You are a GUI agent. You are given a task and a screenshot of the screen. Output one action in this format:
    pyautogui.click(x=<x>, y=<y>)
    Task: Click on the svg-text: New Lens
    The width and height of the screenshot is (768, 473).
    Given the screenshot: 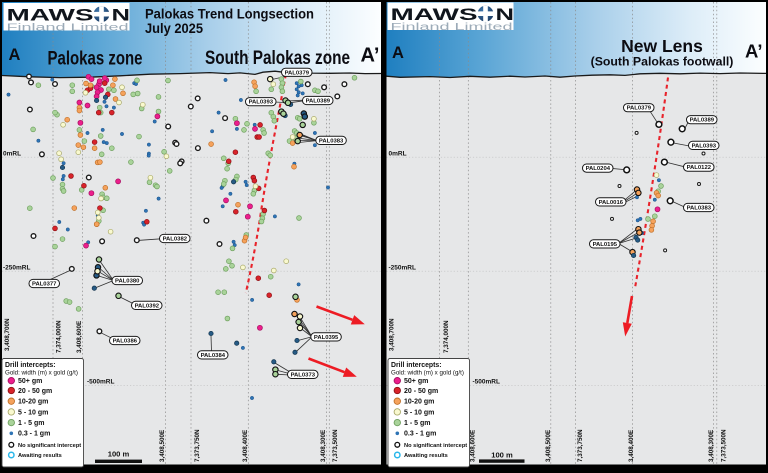 What is the action you would take?
    pyautogui.click(x=662, y=46)
    